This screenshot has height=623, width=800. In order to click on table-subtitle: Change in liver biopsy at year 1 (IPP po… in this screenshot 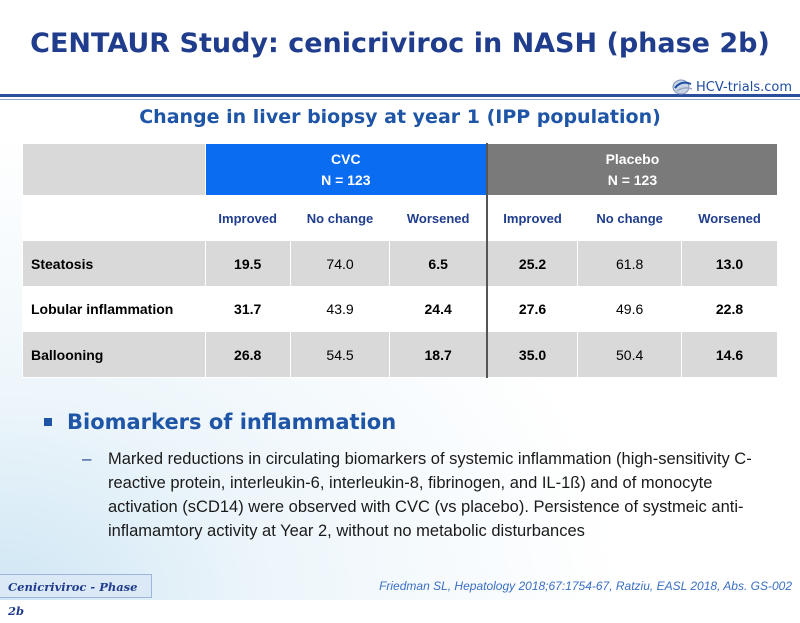, I will do `click(400, 117)`.